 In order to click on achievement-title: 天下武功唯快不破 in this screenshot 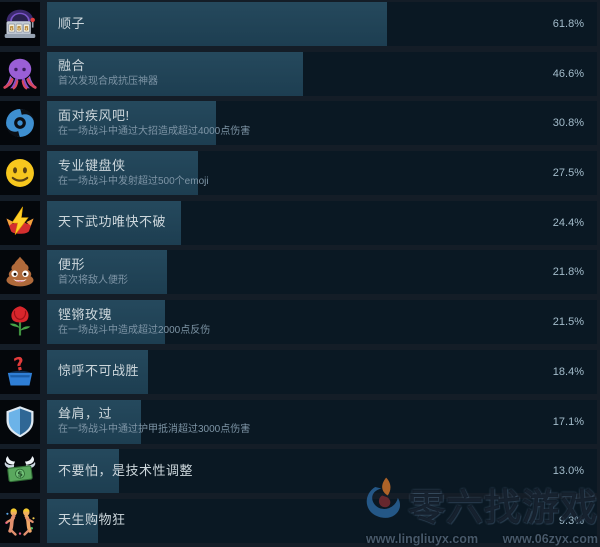, I will do `click(112, 222)`.